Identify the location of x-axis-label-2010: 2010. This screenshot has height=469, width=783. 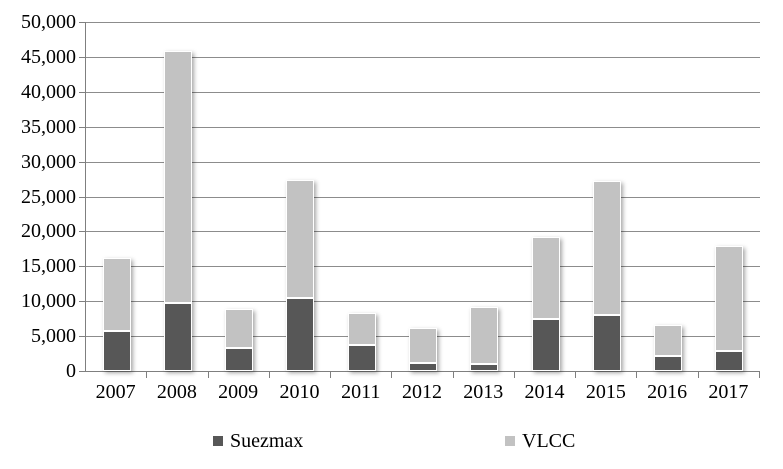
(299, 392).